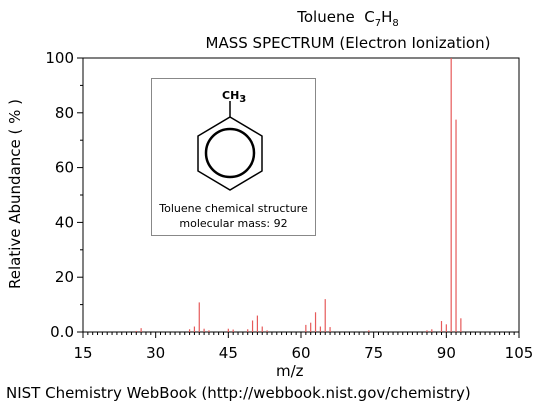 The width and height of the screenshot is (540, 405). I want to click on methyl-ch: CH, so click(231, 95).